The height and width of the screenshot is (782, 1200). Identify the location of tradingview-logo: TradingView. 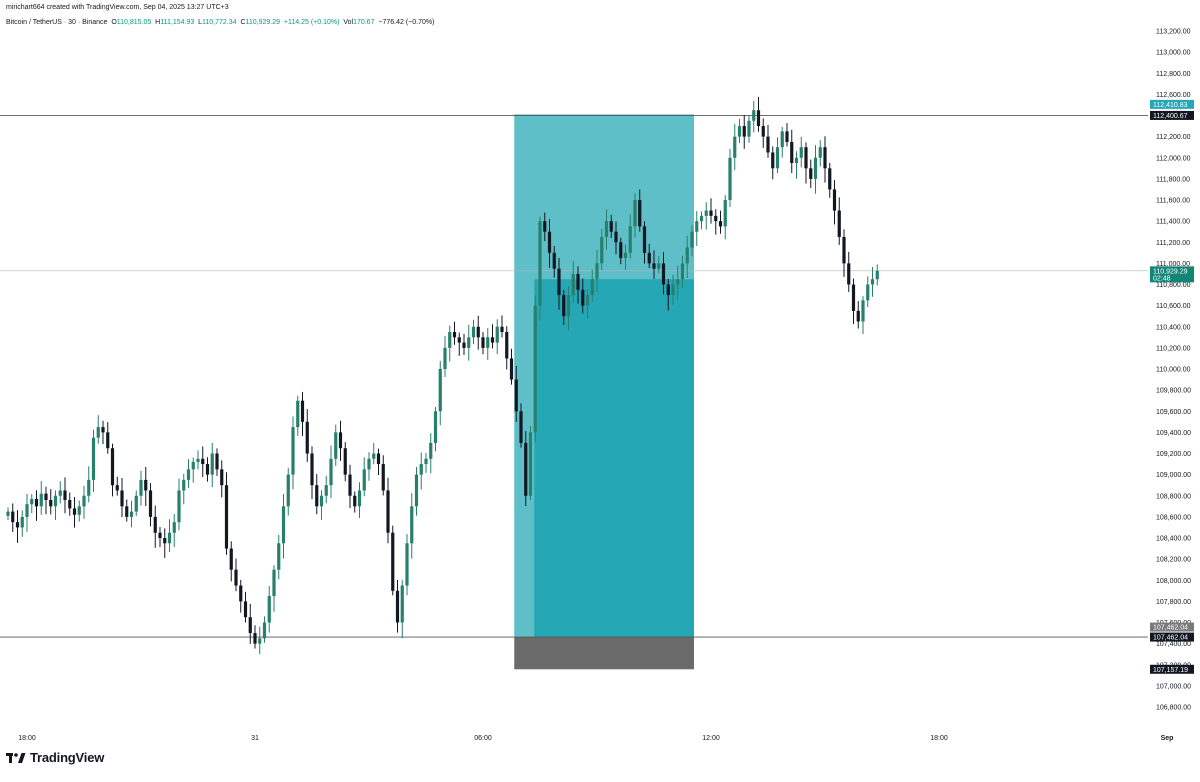
(55, 757).